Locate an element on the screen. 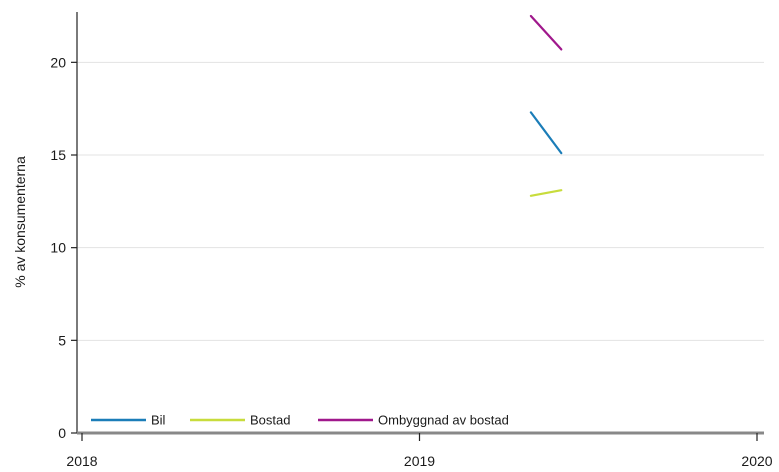 The height and width of the screenshot is (472, 779). legend-label: Bil is located at coordinates (158, 420).